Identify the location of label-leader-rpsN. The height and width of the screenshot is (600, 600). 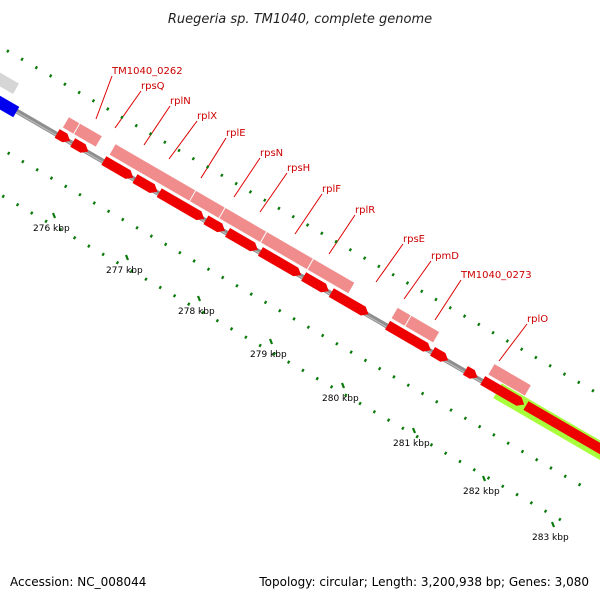
(247, 177).